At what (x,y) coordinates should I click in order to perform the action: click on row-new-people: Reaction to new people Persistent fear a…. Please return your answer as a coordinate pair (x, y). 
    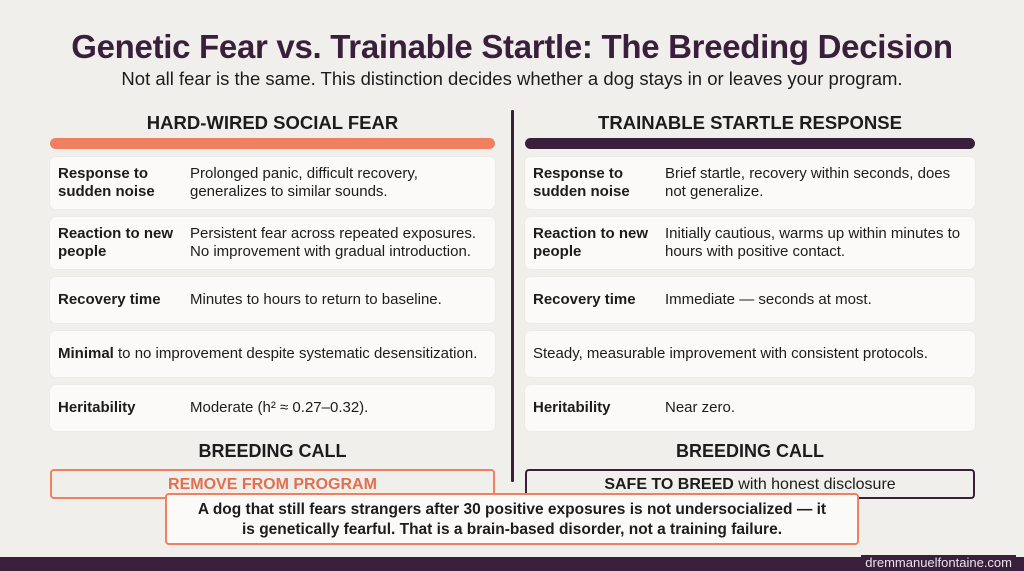
    Looking at the image, I should click on (272, 243).